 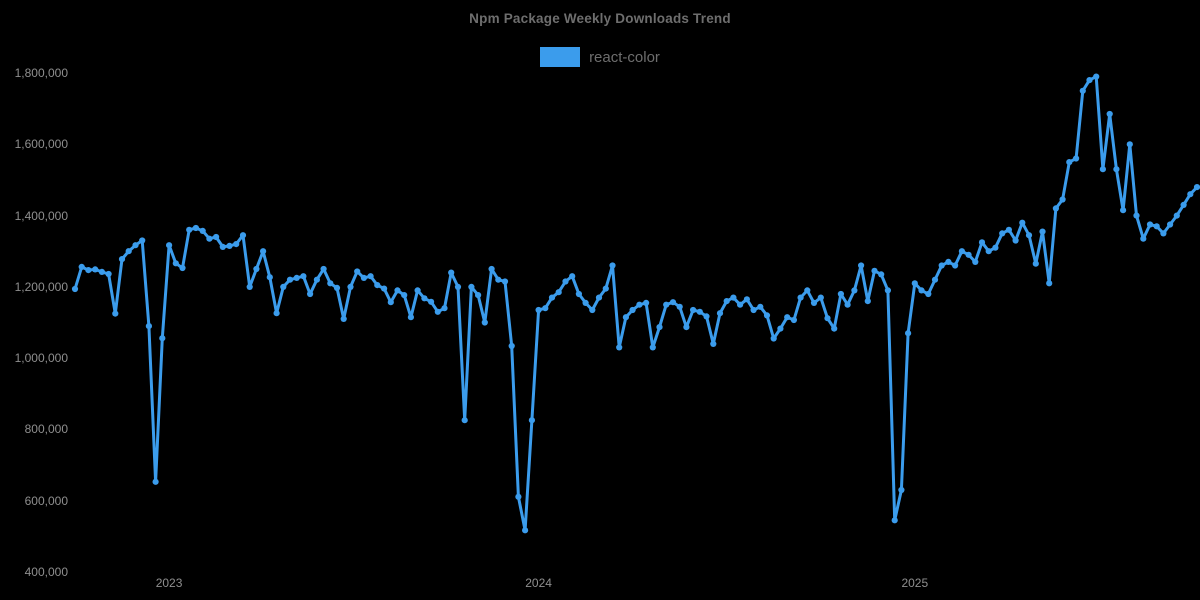 What do you see at coordinates (46, 429) in the screenshot?
I see `y-tick-label: 800,000` at bounding box center [46, 429].